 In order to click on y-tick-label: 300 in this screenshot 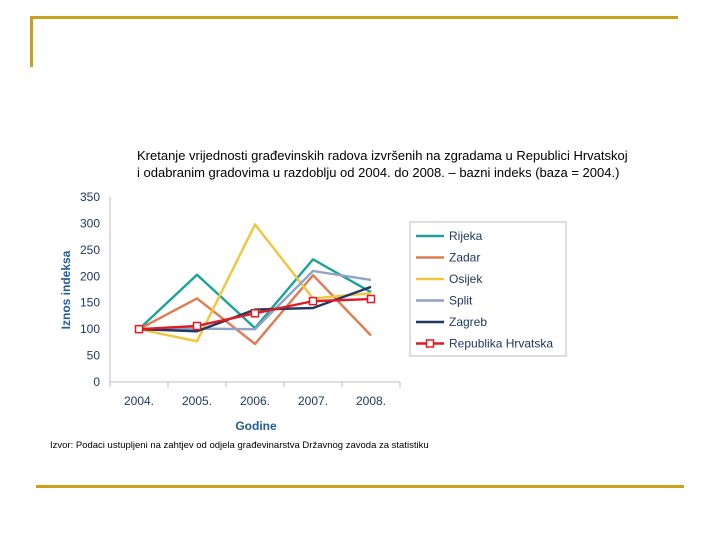, I will do `click(90, 223)`.